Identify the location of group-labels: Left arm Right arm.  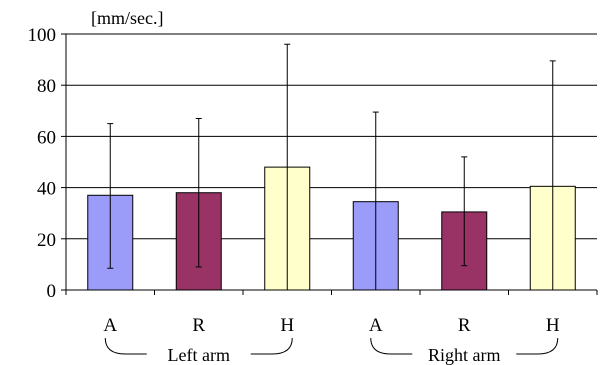
(331, 351).